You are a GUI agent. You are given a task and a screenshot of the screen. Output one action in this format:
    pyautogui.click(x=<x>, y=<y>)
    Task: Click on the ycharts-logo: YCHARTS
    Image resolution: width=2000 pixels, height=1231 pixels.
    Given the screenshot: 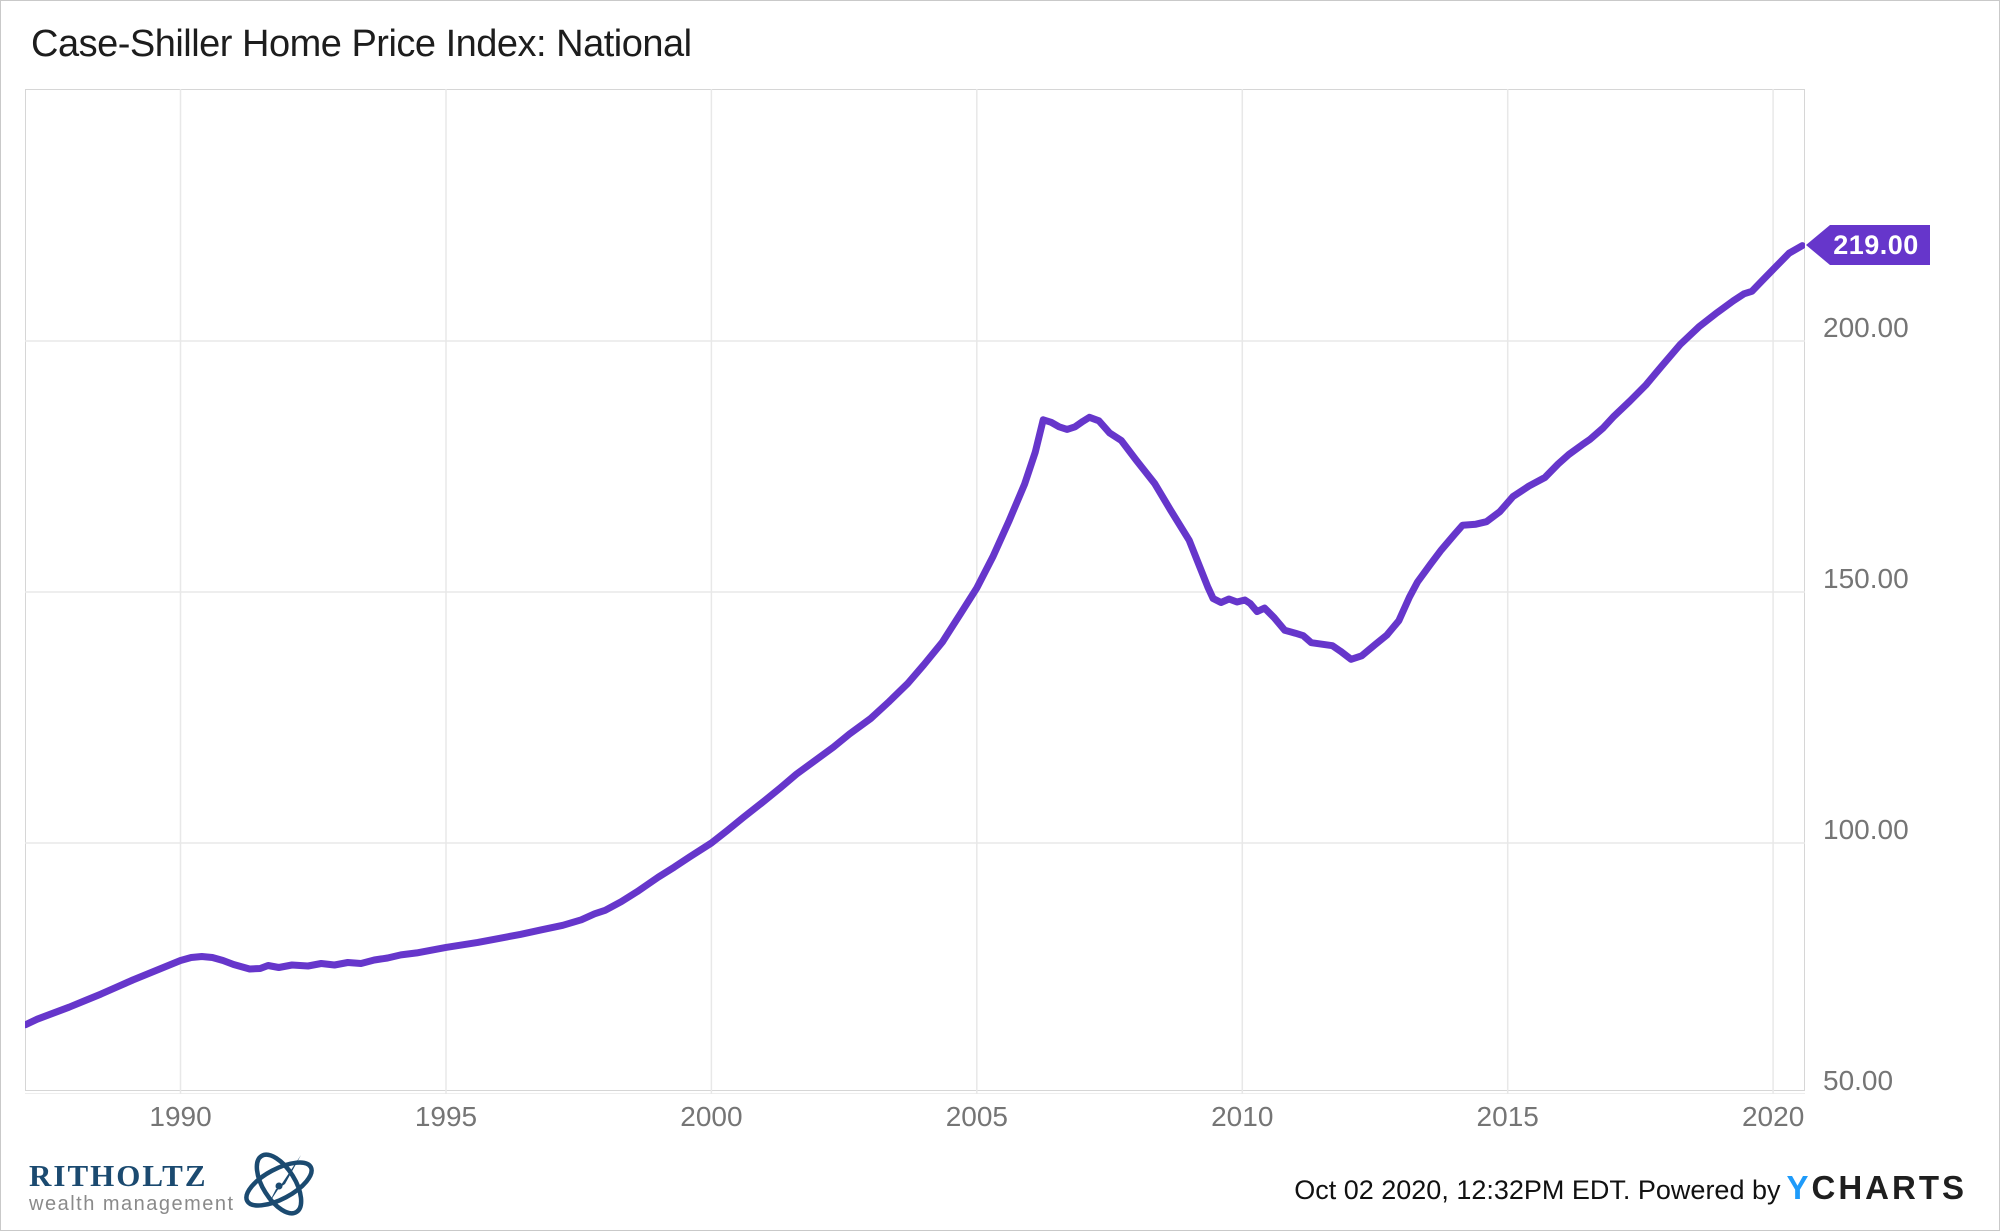 What is the action you would take?
    pyautogui.click(x=1876, y=1188)
    